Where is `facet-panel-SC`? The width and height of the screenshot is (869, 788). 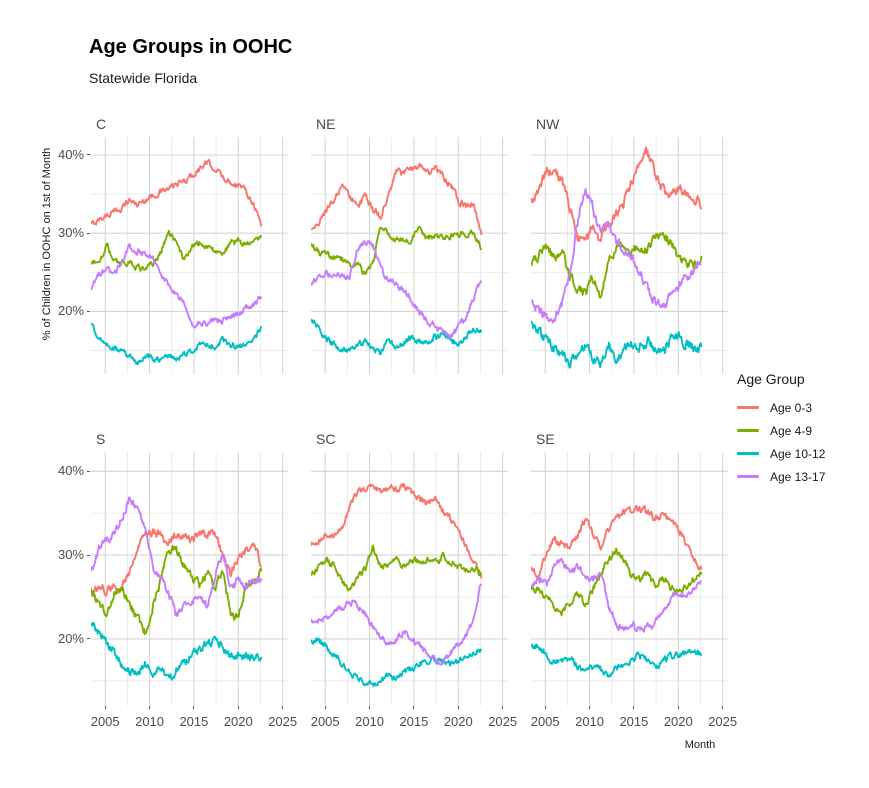
facet-panel-SC is located at coordinates (409, 579).